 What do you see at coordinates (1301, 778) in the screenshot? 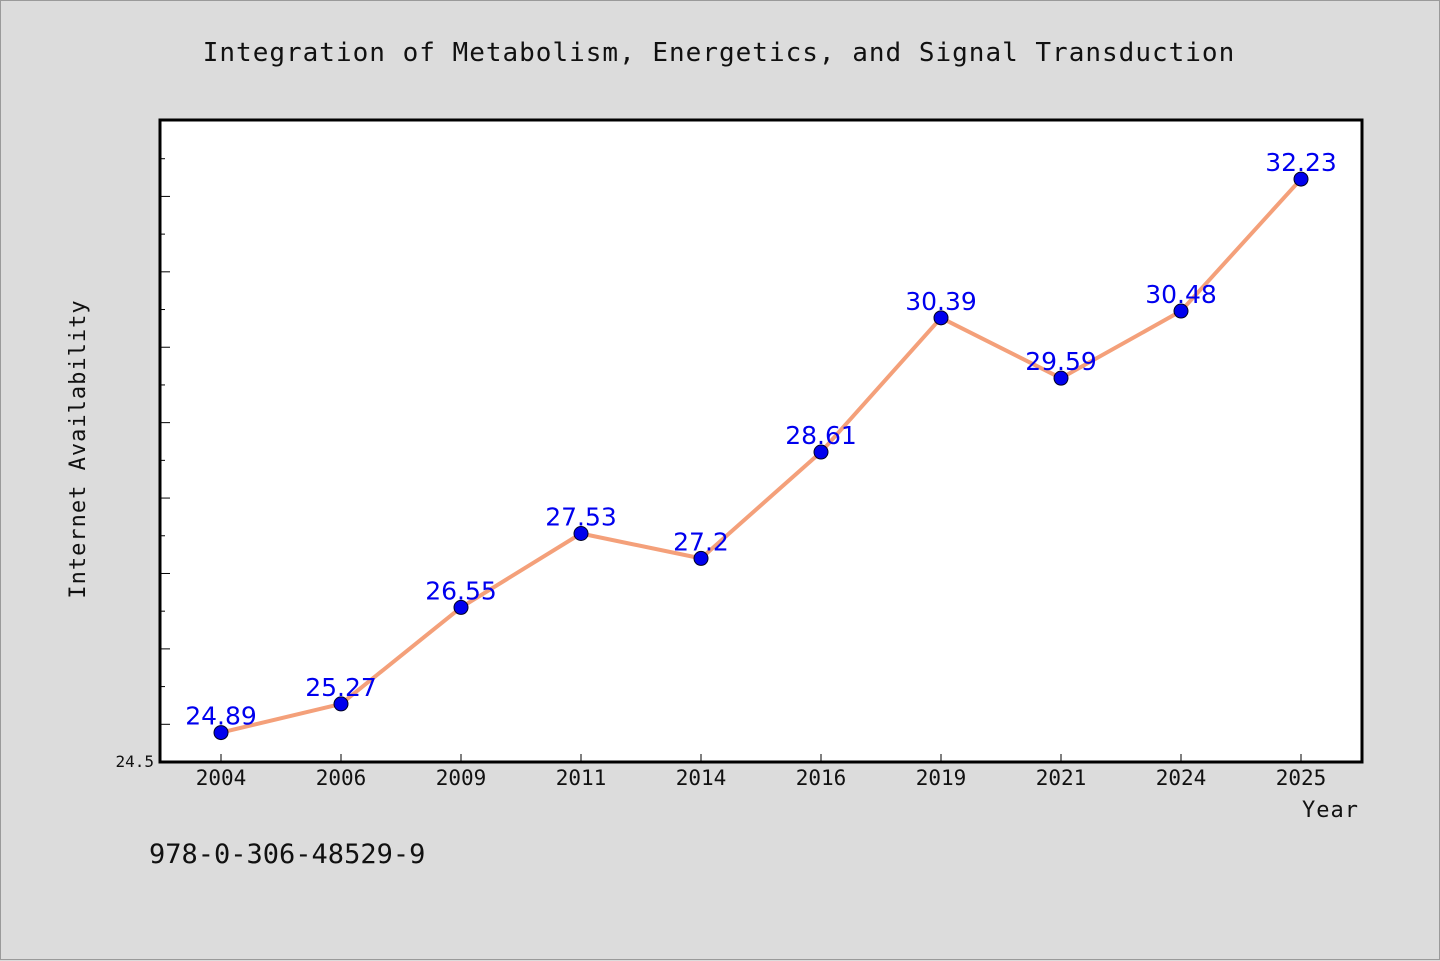
I see `x-tick-label: 2025` at bounding box center [1301, 778].